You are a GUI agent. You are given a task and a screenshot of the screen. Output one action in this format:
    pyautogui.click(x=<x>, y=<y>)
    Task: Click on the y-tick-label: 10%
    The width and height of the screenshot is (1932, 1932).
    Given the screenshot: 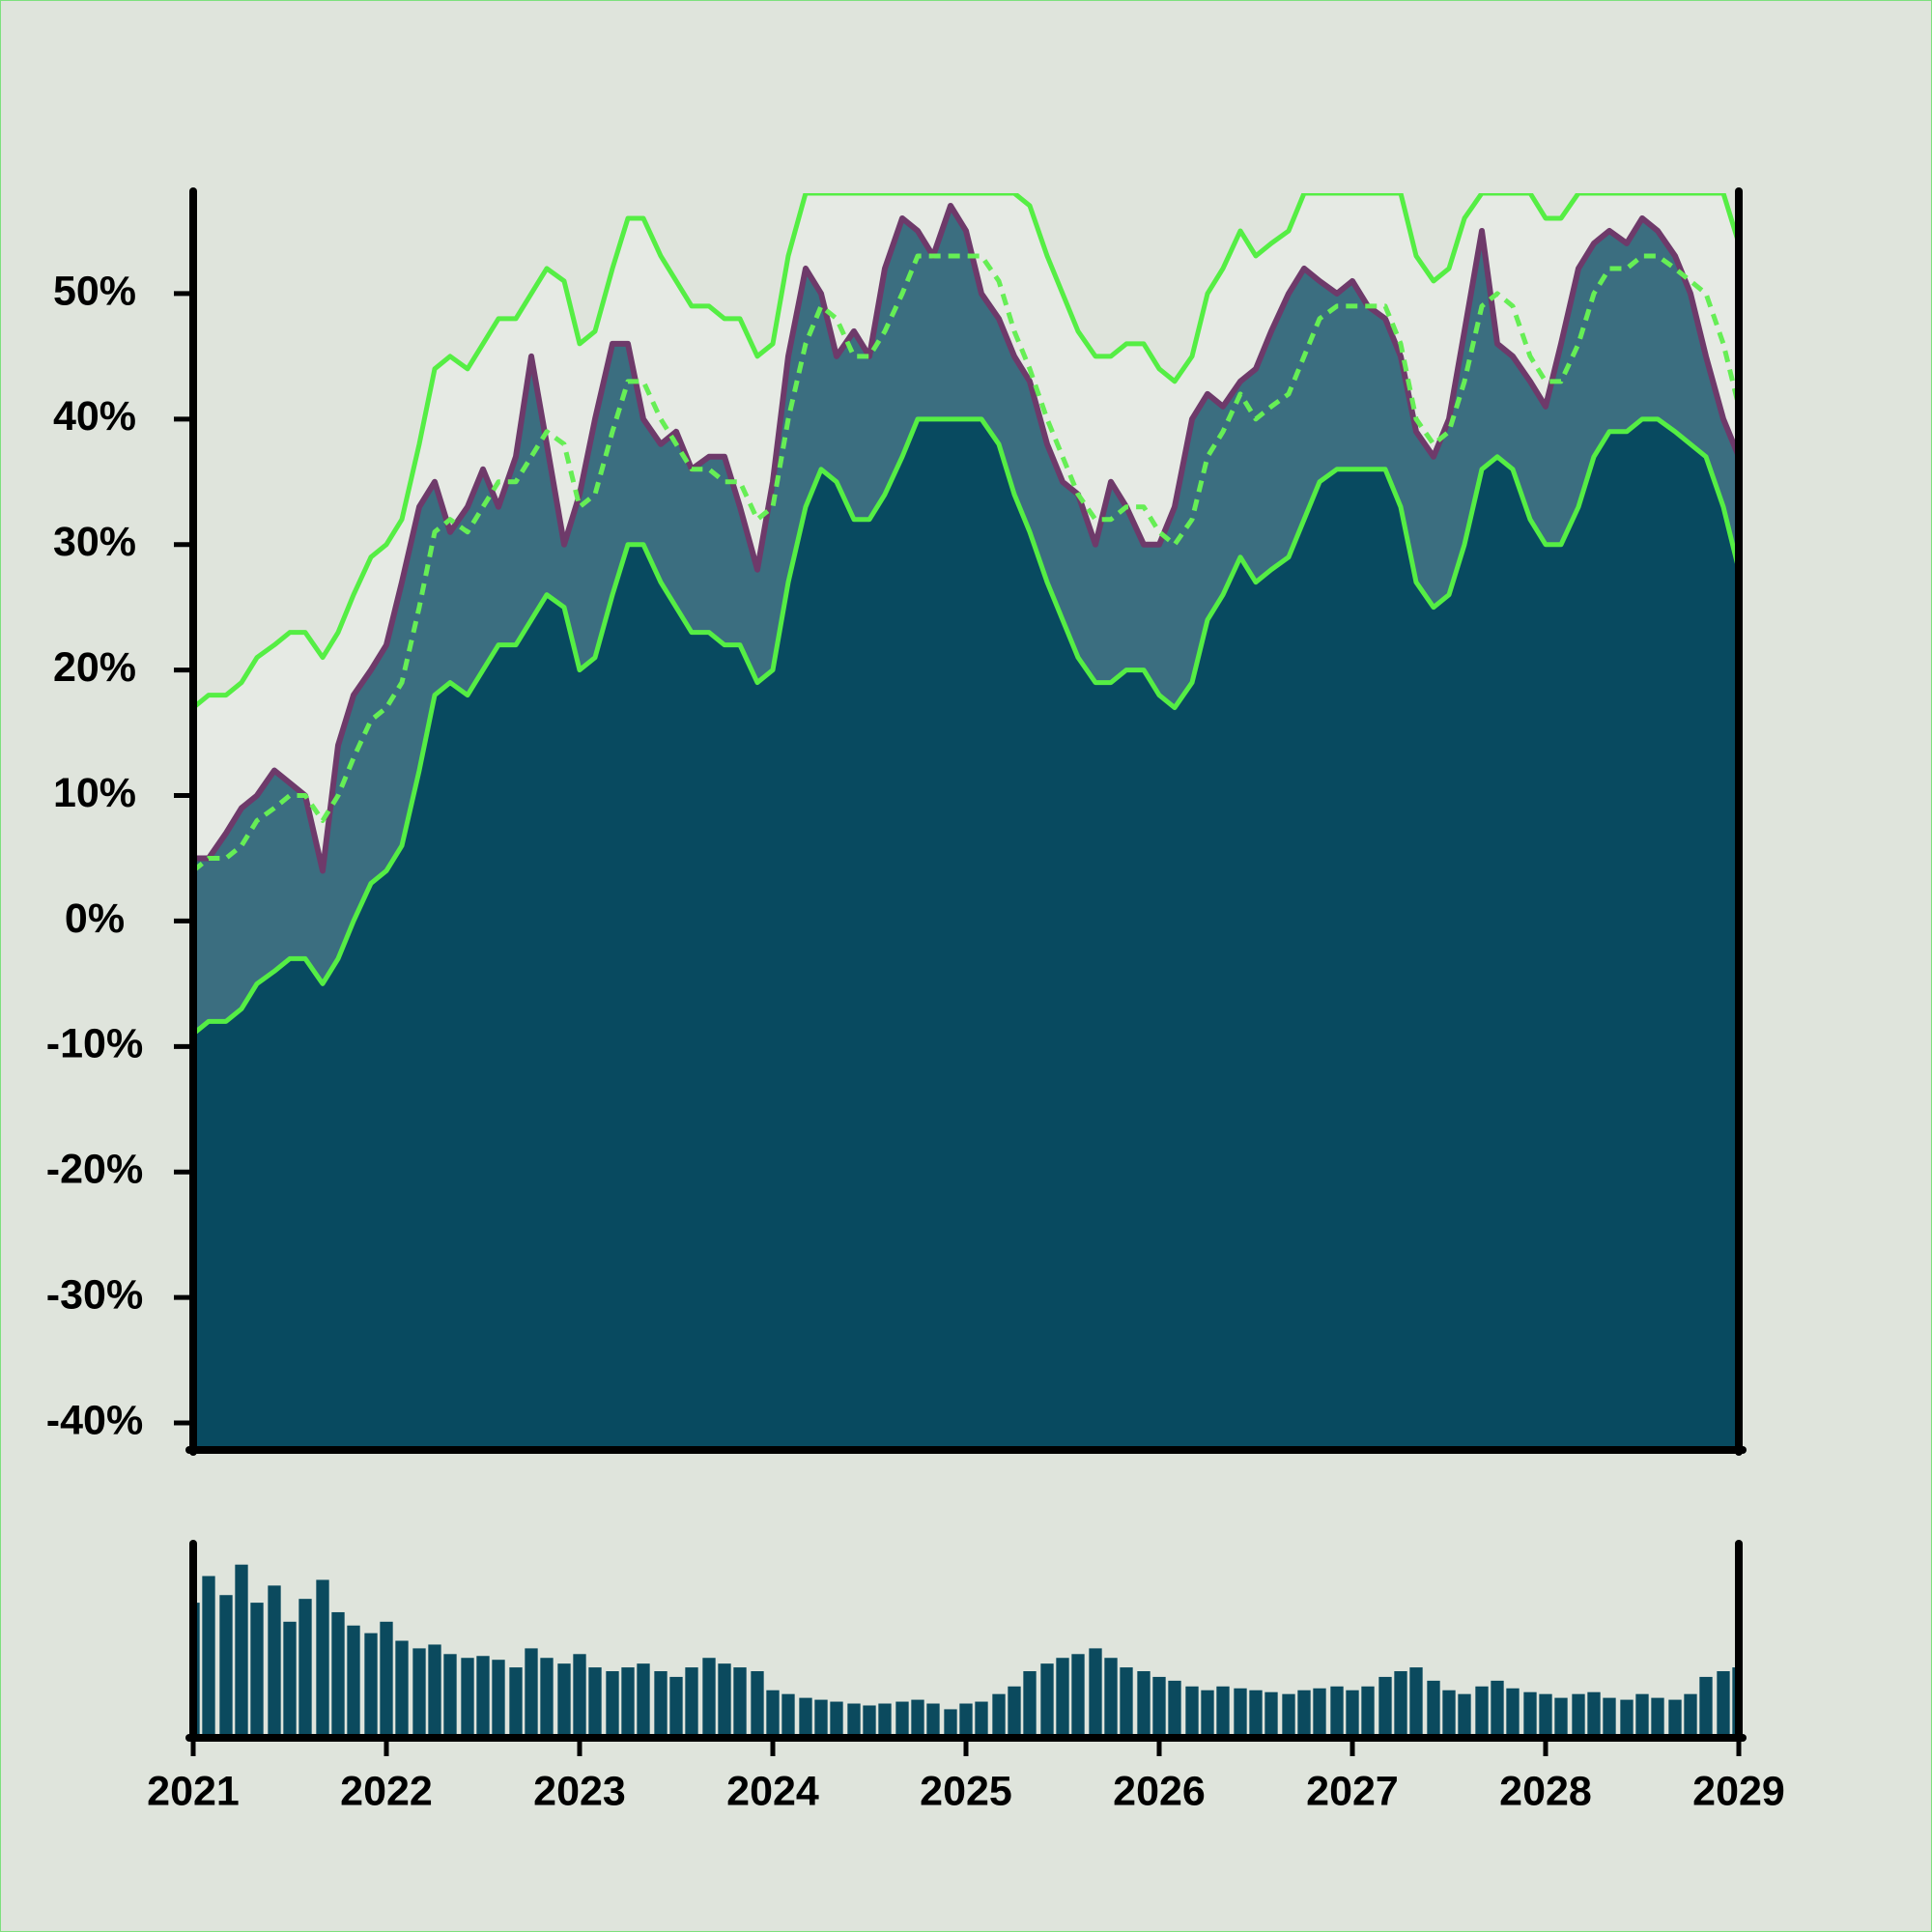 What is the action you would take?
    pyautogui.click(x=94, y=793)
    